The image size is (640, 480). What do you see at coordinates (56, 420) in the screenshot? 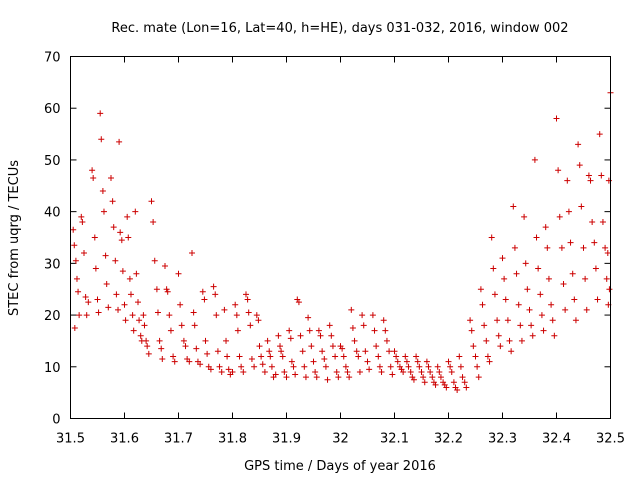
I see `y-tick-label: 0` at bounding box center [56, 420].